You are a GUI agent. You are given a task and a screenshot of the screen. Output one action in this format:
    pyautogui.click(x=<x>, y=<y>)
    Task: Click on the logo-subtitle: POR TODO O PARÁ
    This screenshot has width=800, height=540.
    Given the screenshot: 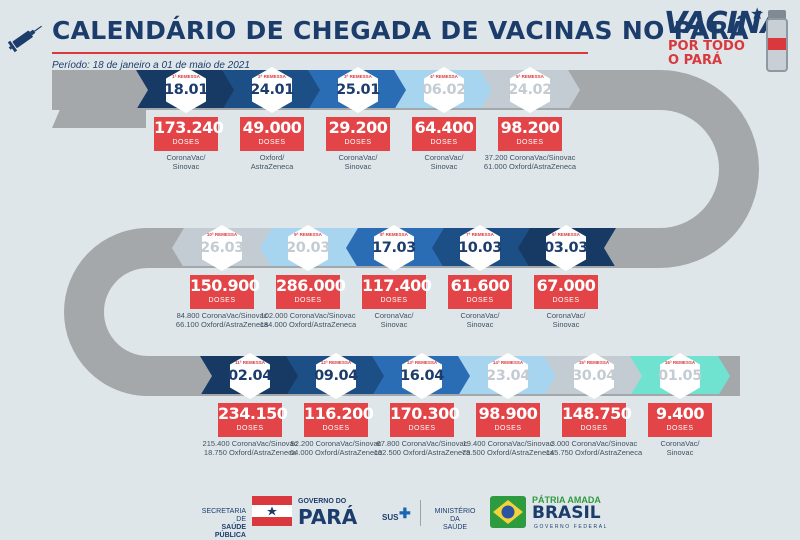 What is the action you would take?
    pyautogui.click(x=706, y=54)
    